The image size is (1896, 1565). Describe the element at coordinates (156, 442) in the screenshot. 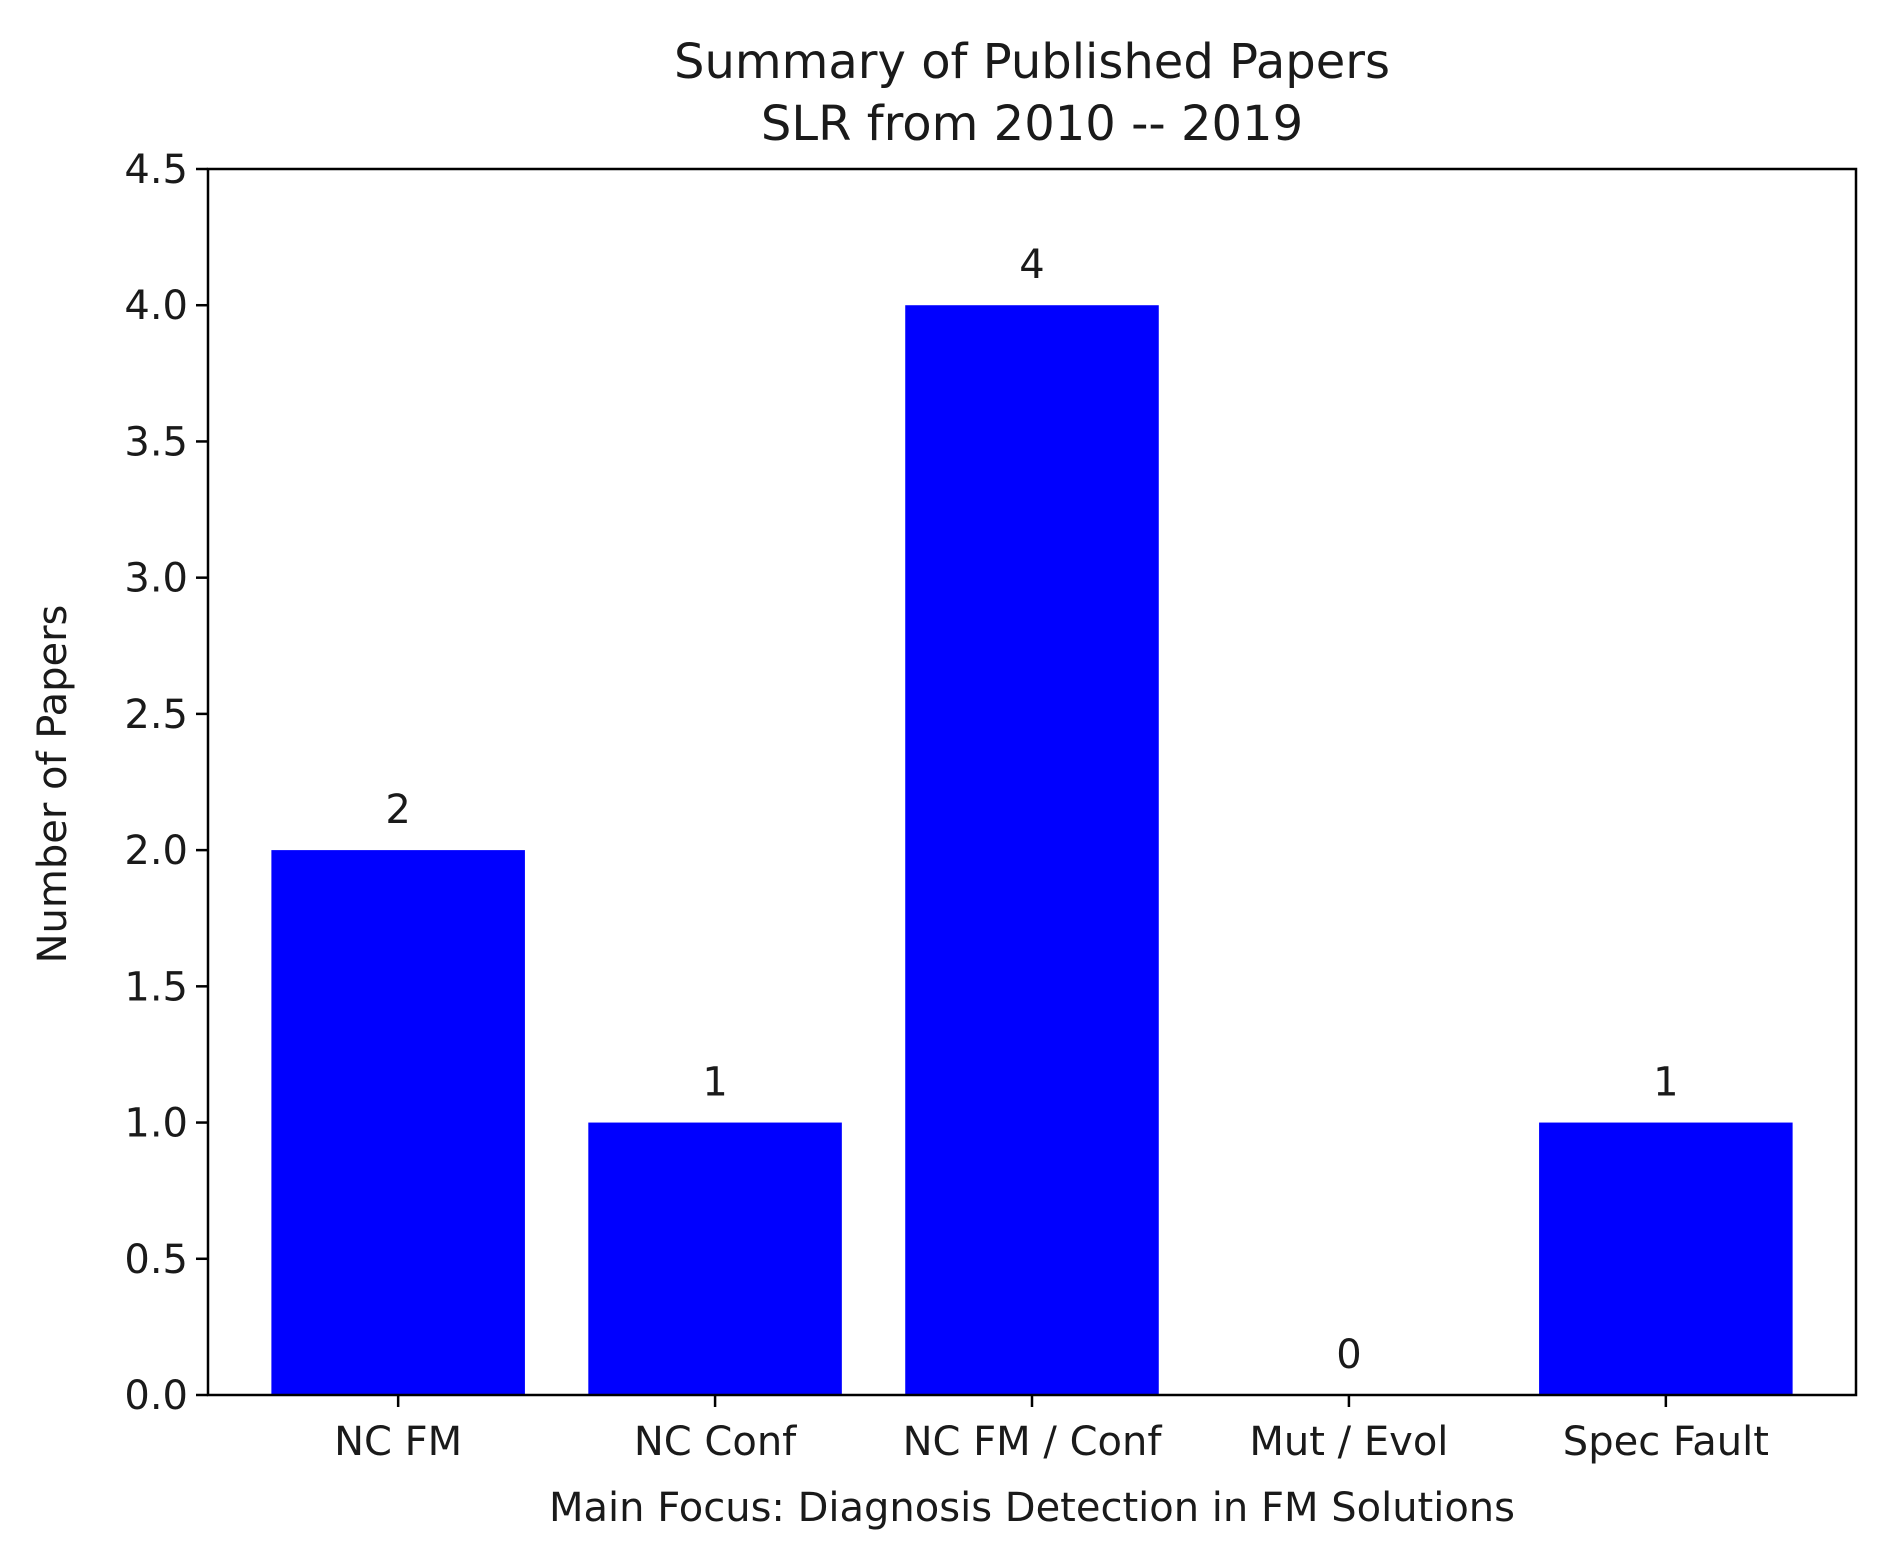

I see `y-tick-label-7: 3.5` at that location.